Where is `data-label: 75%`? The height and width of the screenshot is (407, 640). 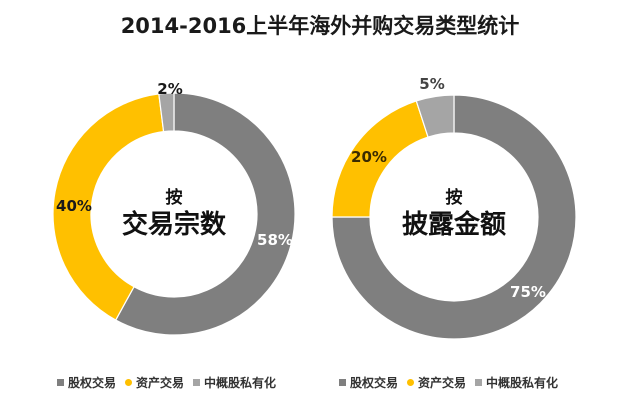 data-label: 75% is located at coordinates (528, 292).